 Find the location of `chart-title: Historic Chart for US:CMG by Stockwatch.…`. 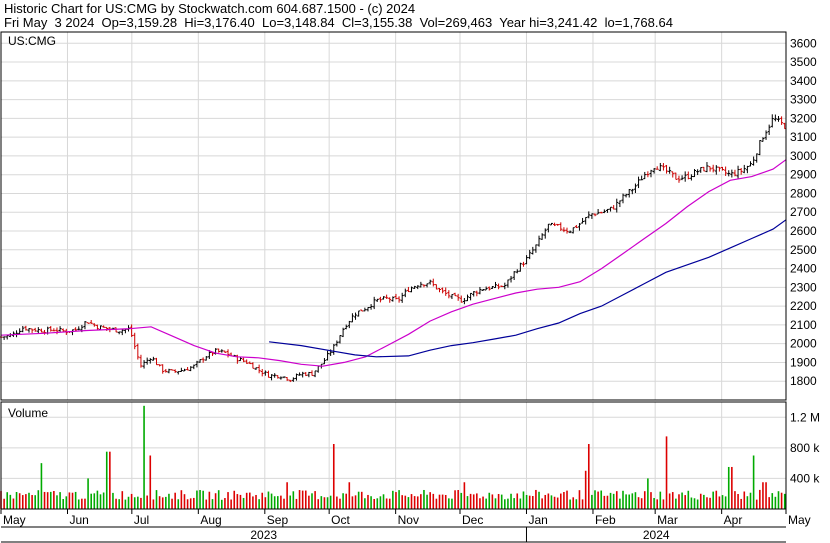

chart-title: Historic Chart for US:CMG by Stockwatch.… is located at coordinates (210, 8).